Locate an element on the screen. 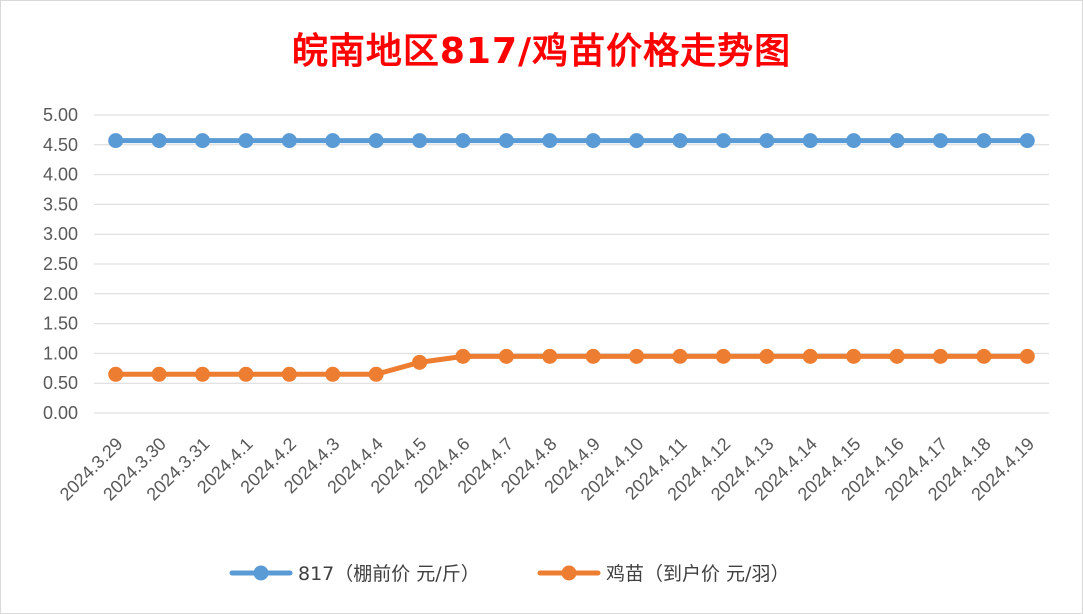 The image size is (1083, 614). y-tick-label: 0.50 is located at coordinates (60, 383).